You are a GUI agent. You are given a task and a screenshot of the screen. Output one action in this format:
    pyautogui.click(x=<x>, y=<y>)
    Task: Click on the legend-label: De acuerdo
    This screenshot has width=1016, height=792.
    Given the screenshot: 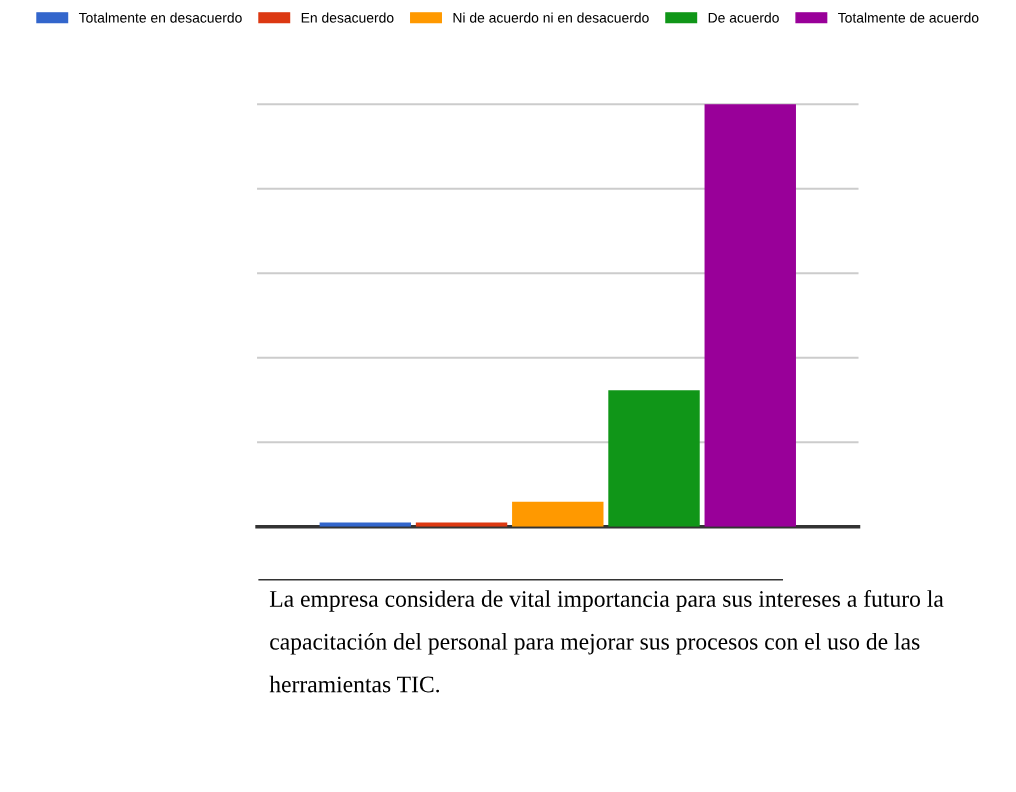 What is the action you would take?
    pyautogui.click(x=743, y=17)
    